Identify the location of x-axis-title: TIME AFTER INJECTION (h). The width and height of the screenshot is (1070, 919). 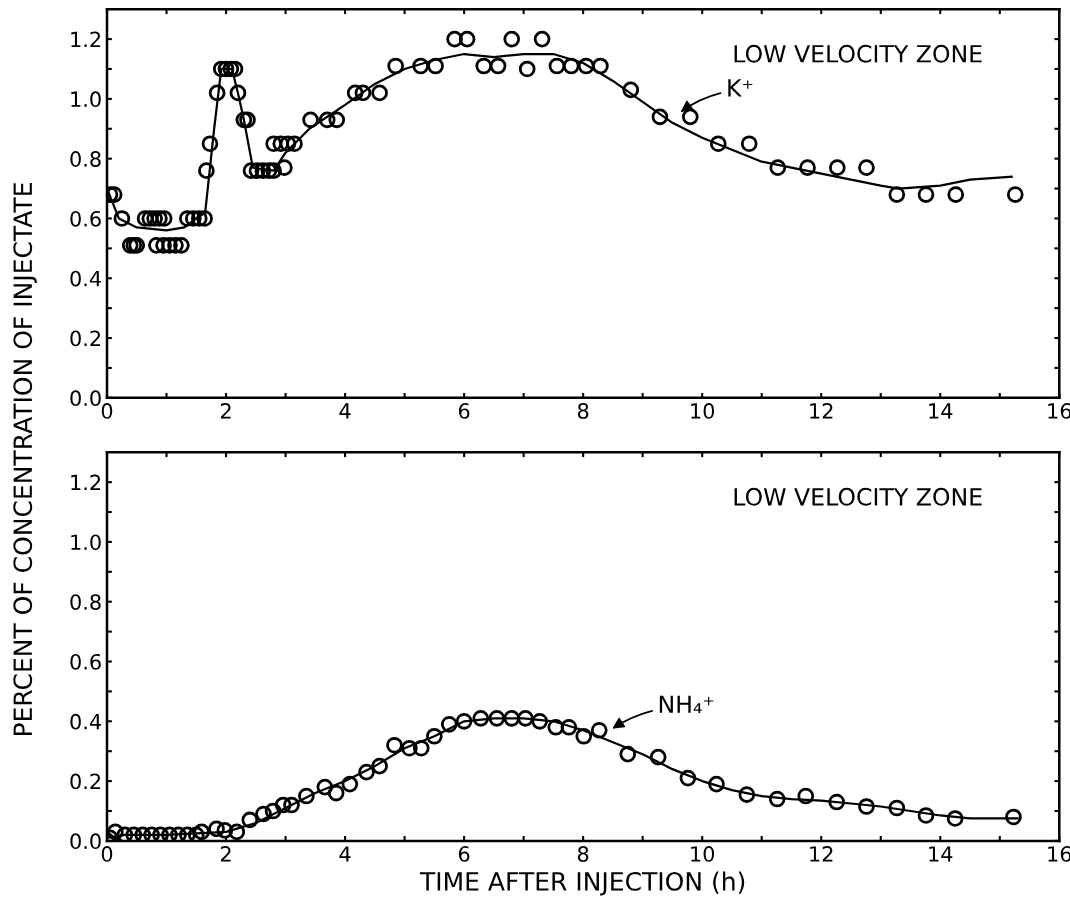
(582, 883).